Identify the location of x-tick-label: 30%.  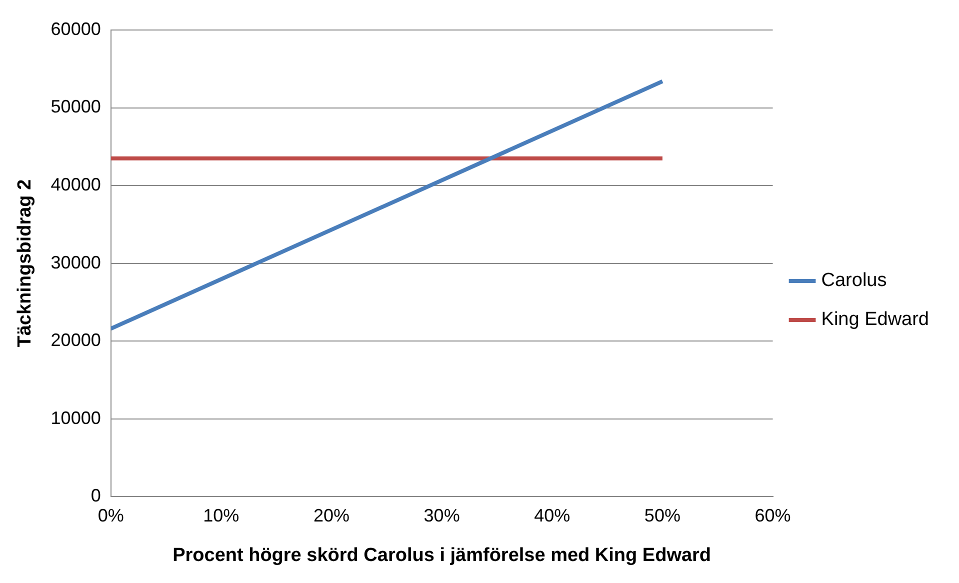
(442, 515).